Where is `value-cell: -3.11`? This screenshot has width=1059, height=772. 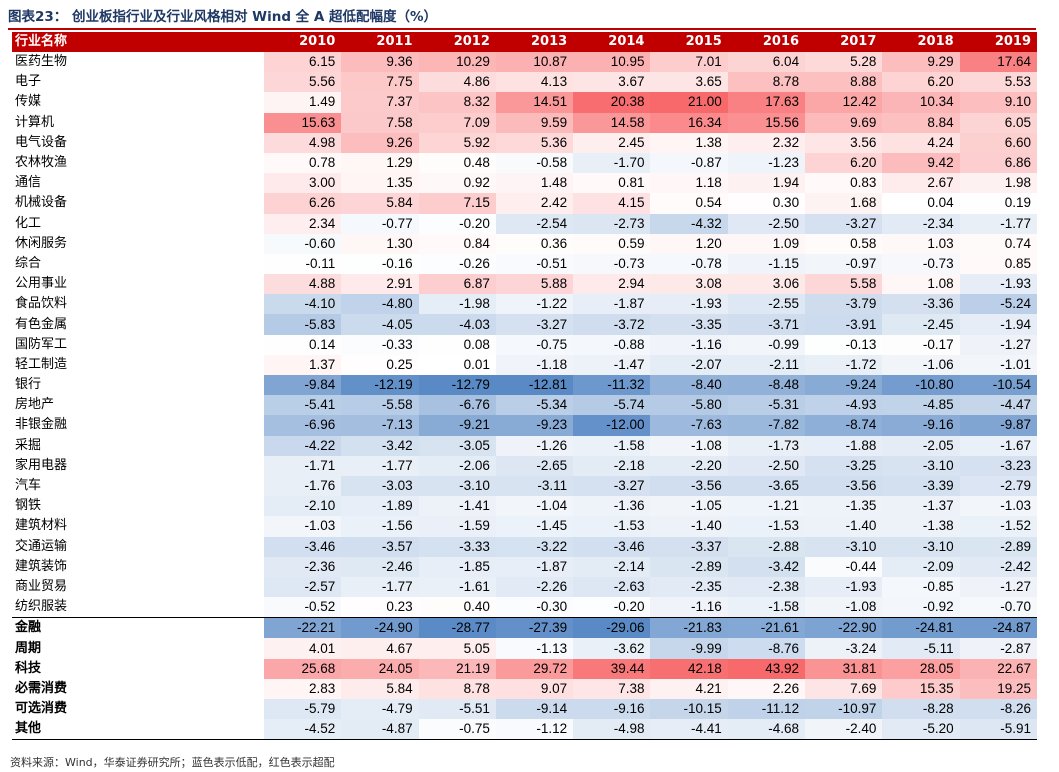 value-cell: -3.11 is located at coordinates (534, 486).